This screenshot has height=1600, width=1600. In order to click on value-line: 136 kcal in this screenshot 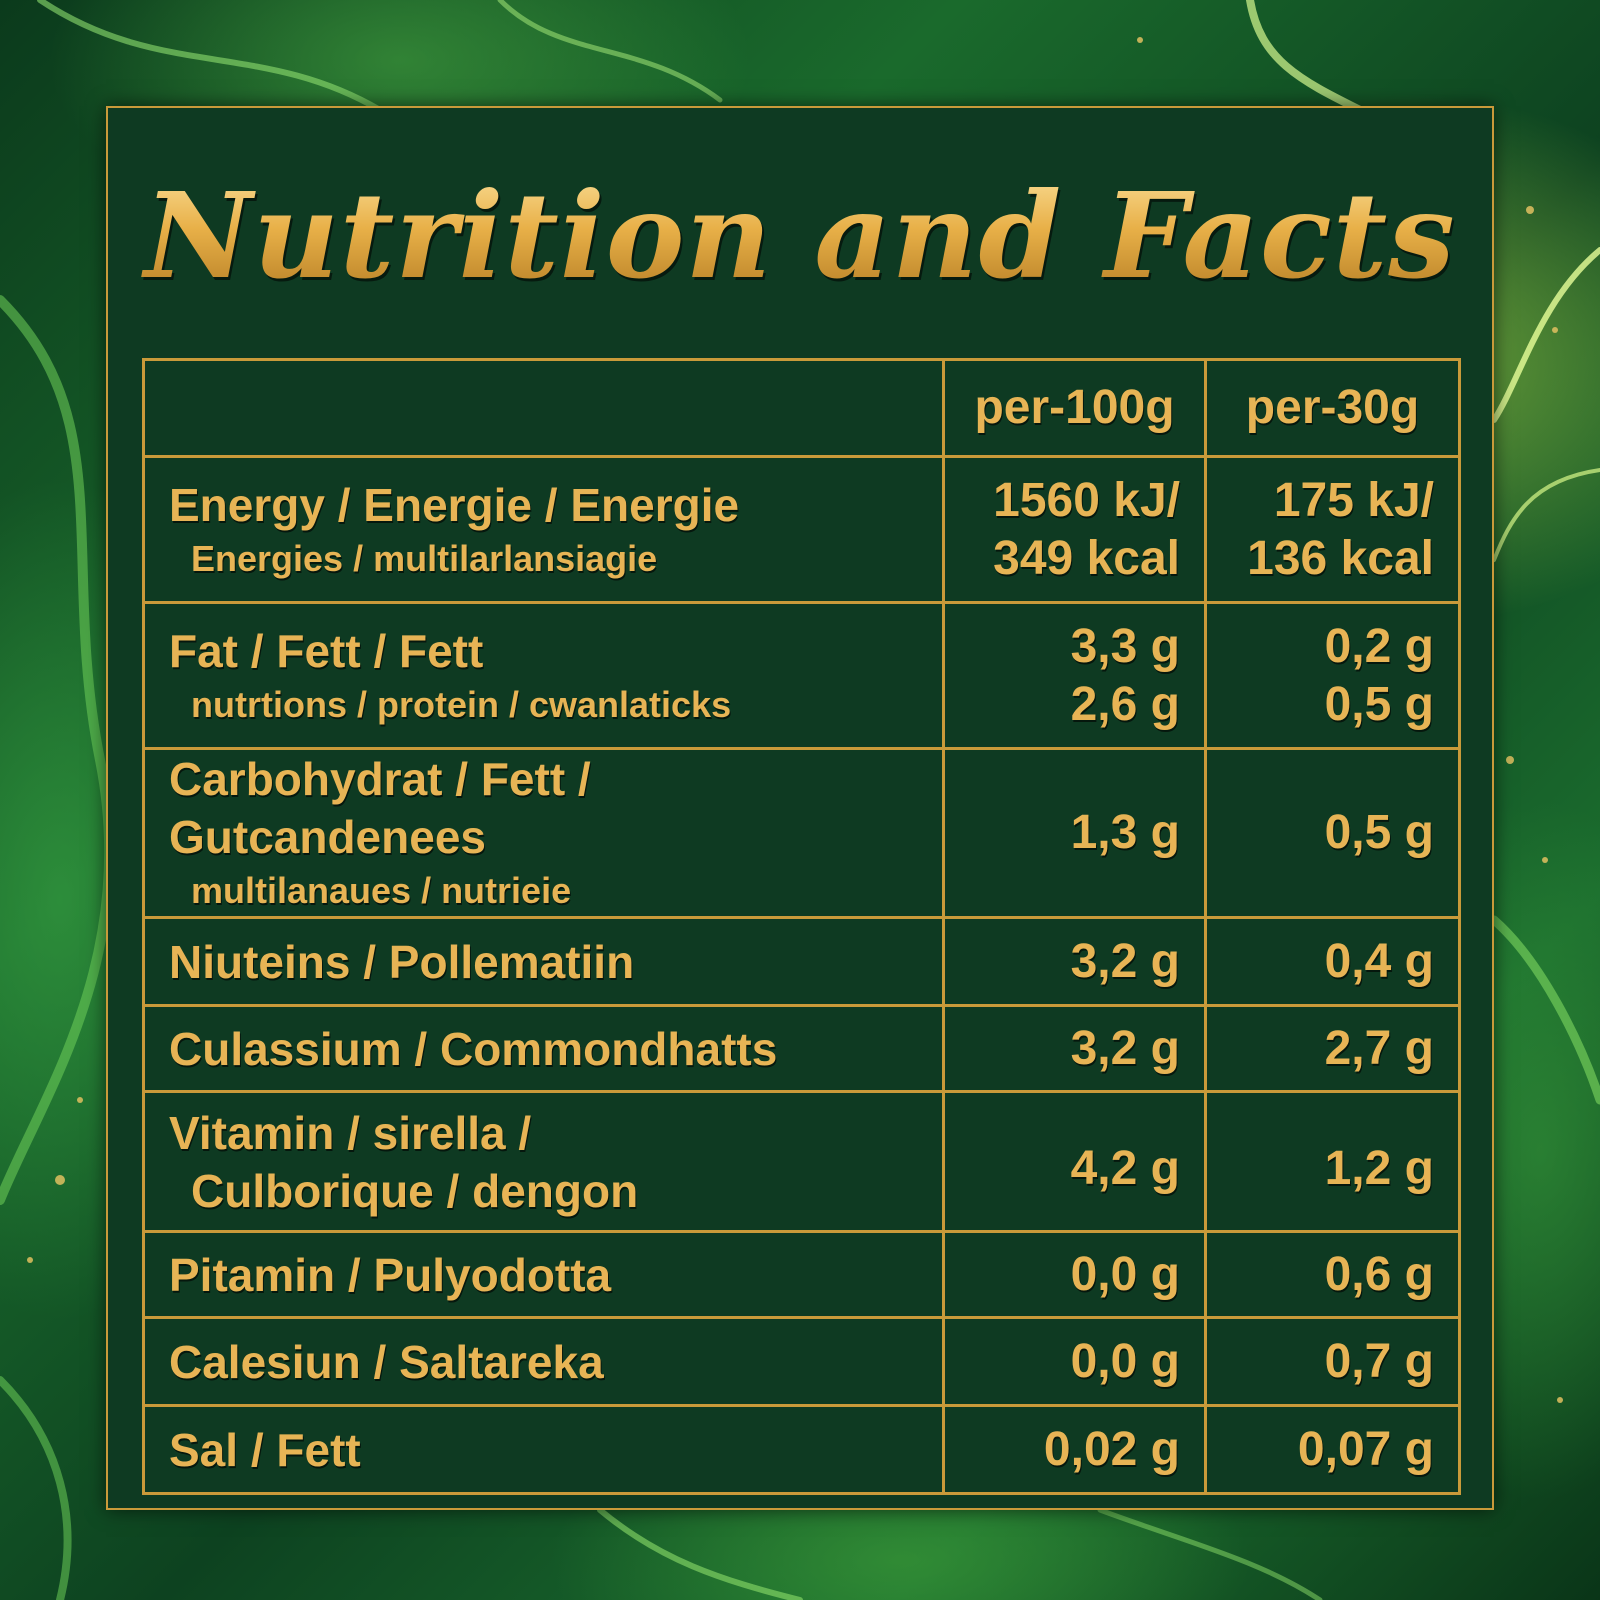, I will do `click(1340, 558)`.